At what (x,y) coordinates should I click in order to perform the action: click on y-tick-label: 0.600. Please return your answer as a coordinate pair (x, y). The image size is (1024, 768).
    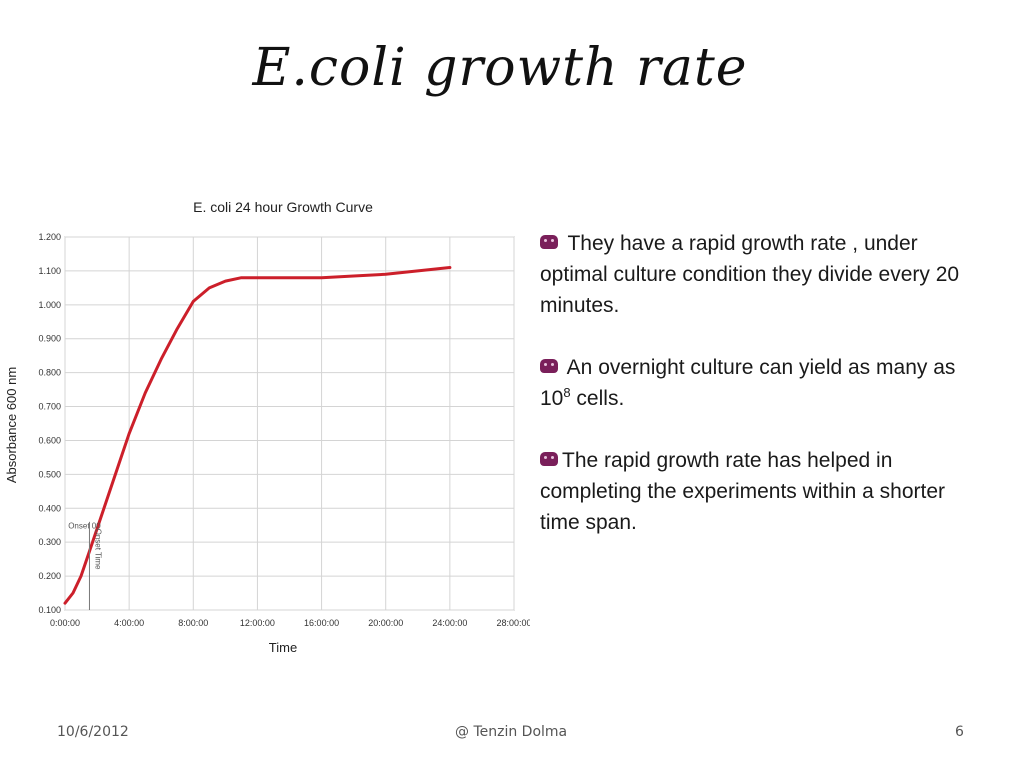
    Looking at the image, I should click on (49, 440).